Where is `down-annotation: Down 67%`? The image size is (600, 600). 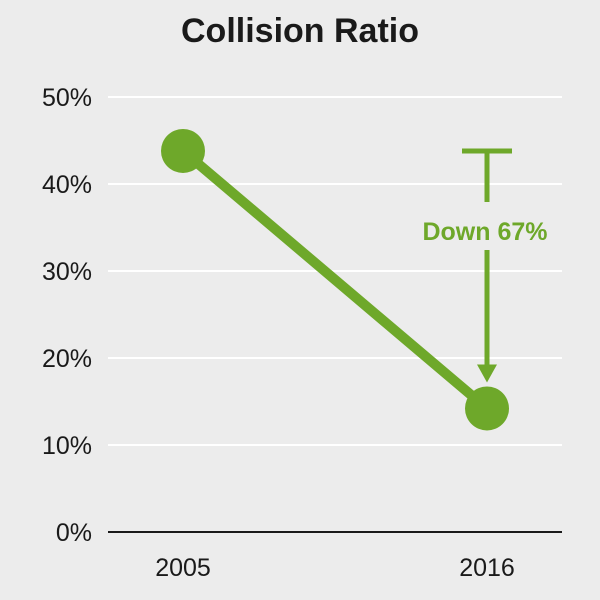
down-annotation: Down 67% is located at coordinates (485, 265).